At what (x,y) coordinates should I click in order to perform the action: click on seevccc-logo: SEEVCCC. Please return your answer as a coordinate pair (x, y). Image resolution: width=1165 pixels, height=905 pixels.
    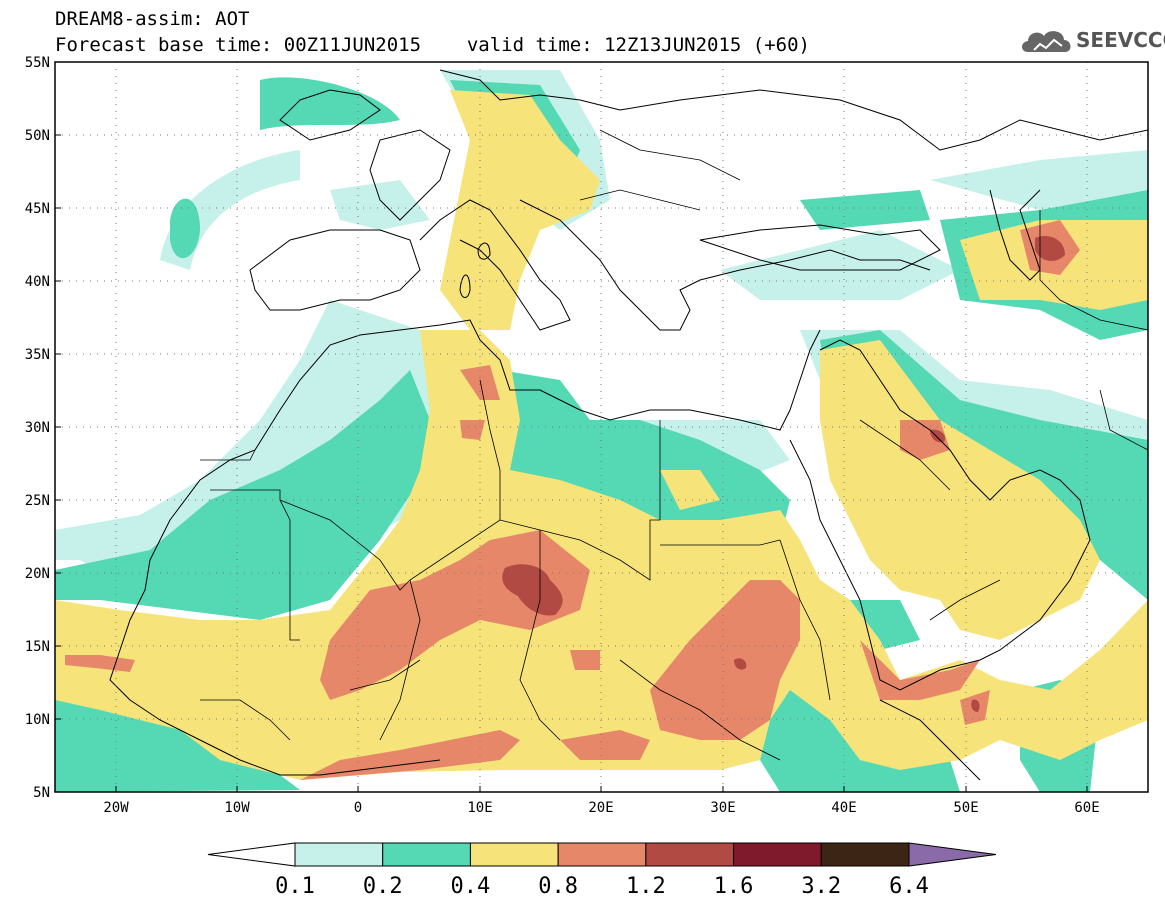
    Looking at the image, I should click on (1091, 40).